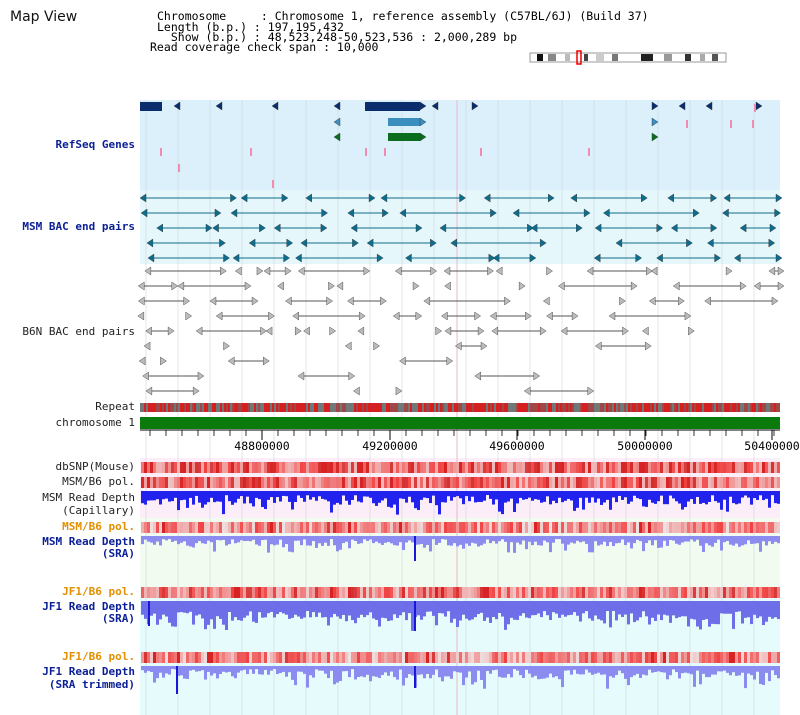 The height and width of the screenshot is (715, 800). What do you see at coordinates (461, 331) in the screenshot?
I see `b6n-bac-features` at bounding box center [461, 331].